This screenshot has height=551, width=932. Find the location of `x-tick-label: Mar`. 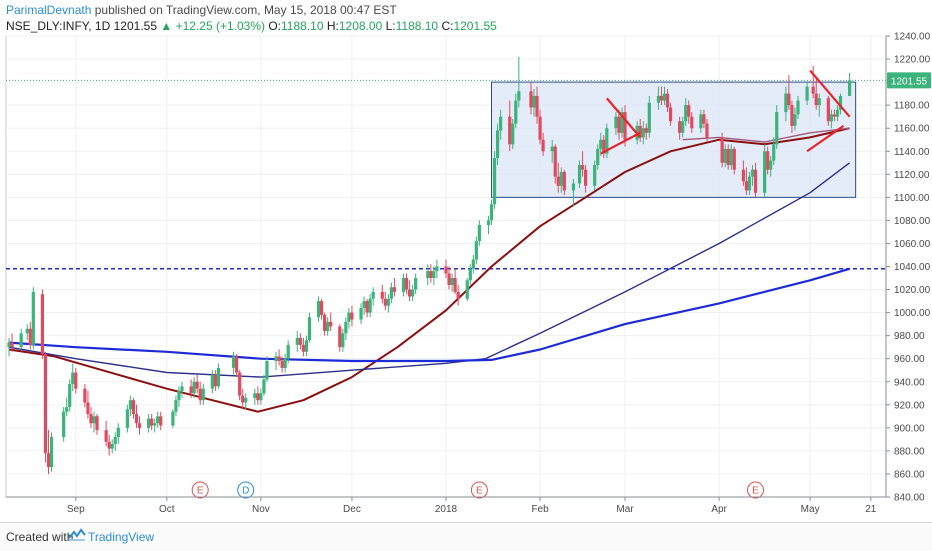

x-tick-label: Mar is located at coordinates (625, 509).